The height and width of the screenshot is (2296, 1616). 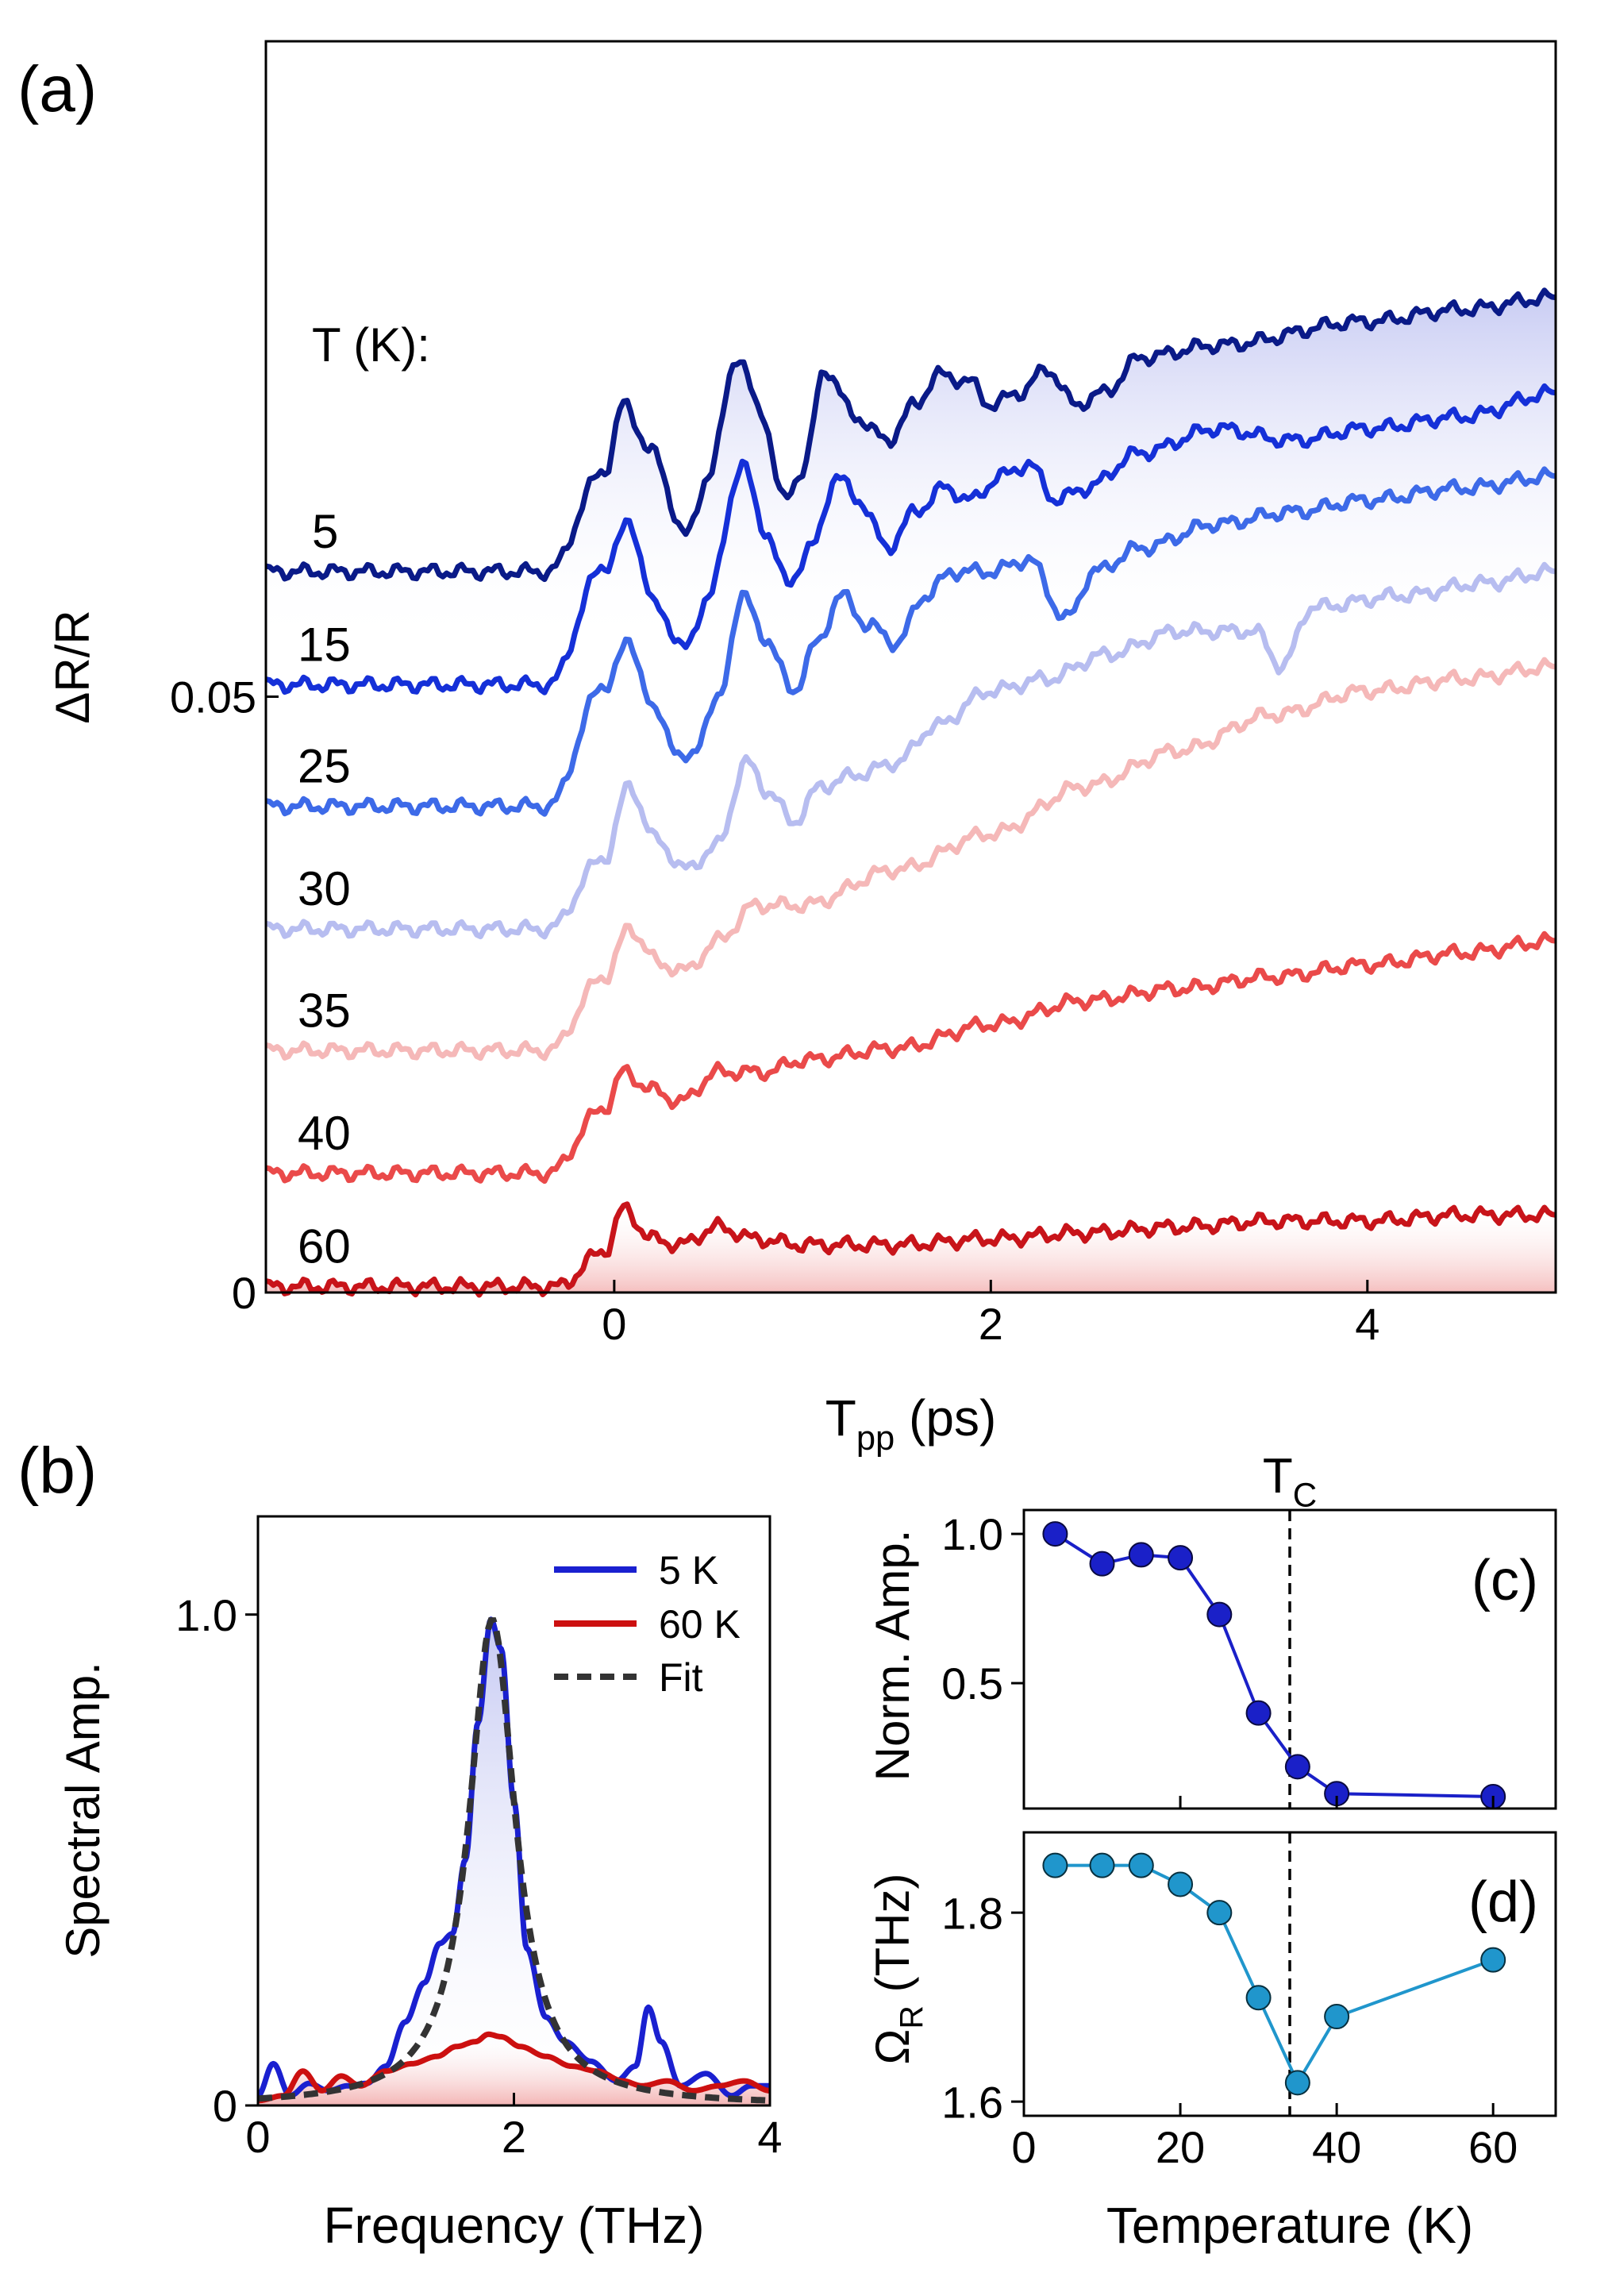 I want to click on series-label: 25, so click(x=324, y=766).